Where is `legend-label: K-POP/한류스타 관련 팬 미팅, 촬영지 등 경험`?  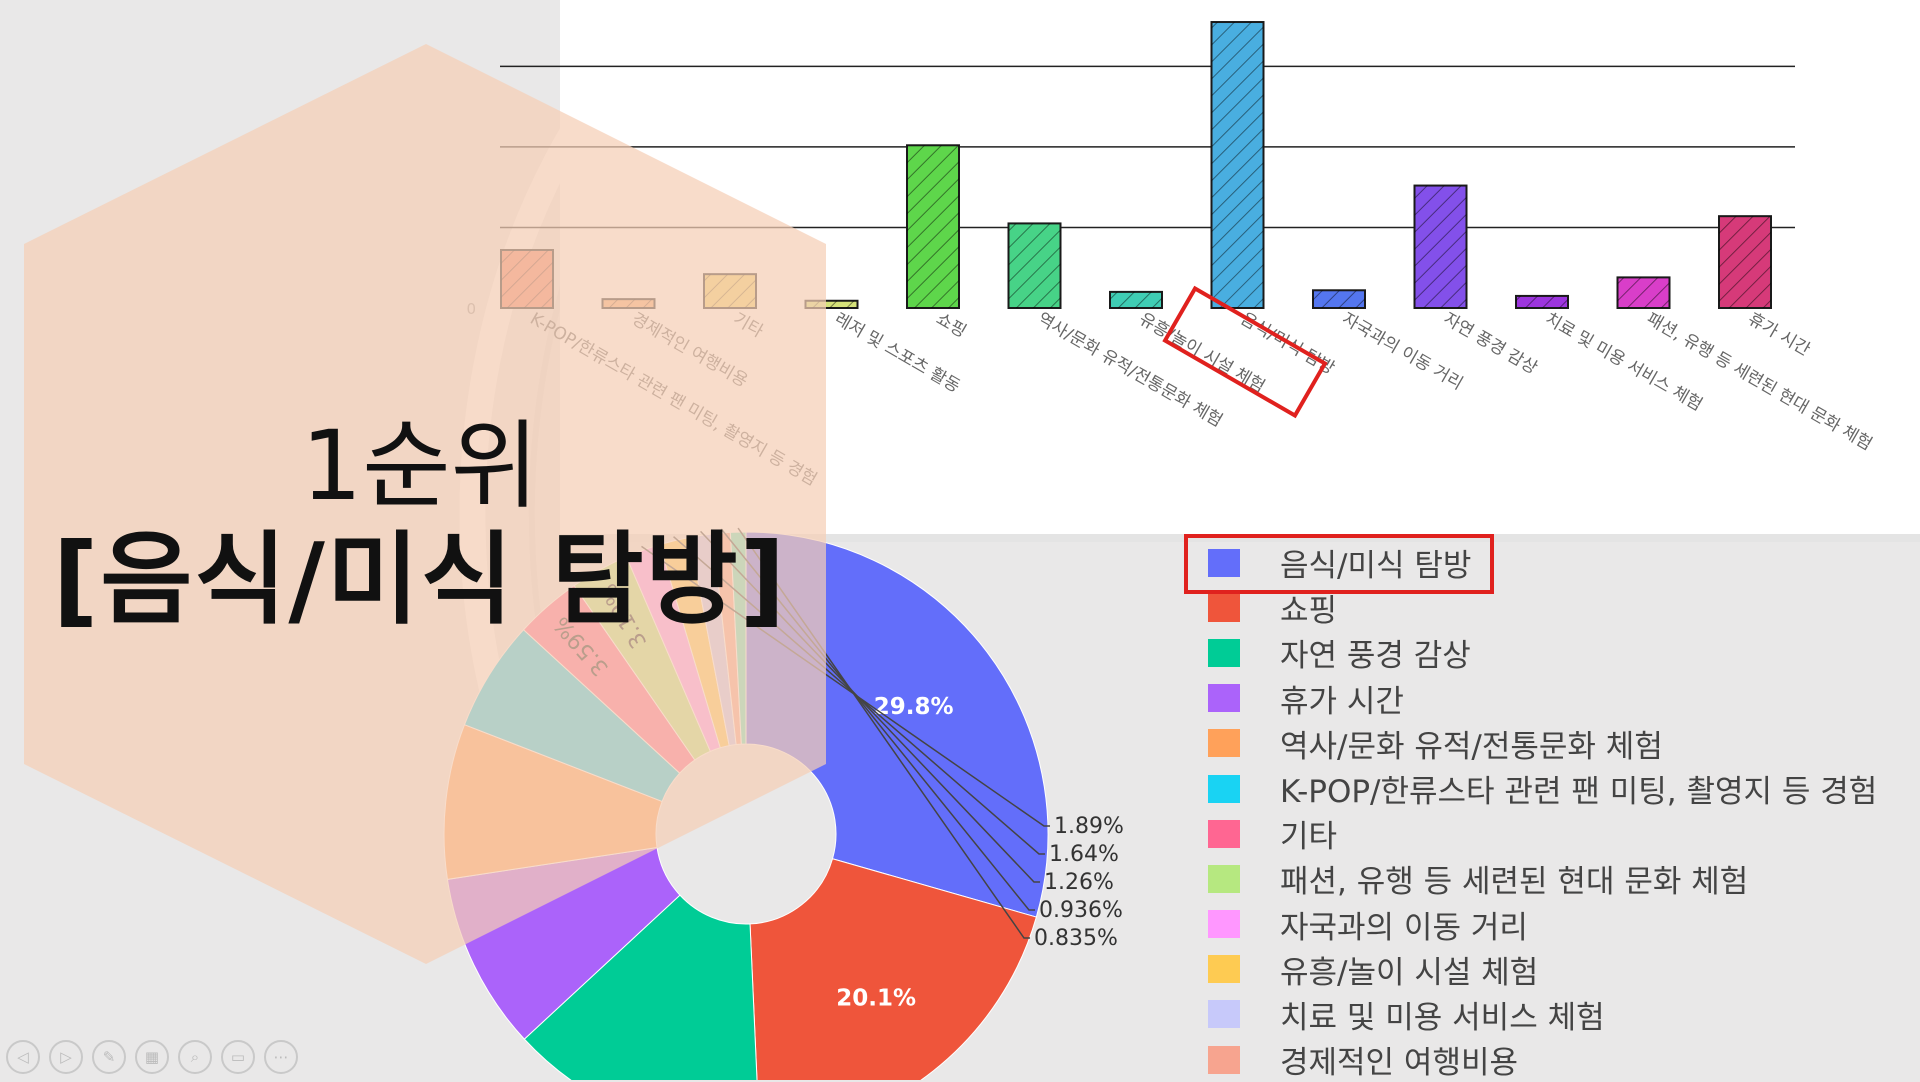 legend-label: K-POP/한류스타 관련 팬 미팅, 촬영지 등 경험 is located at coordinates (1579, 792).